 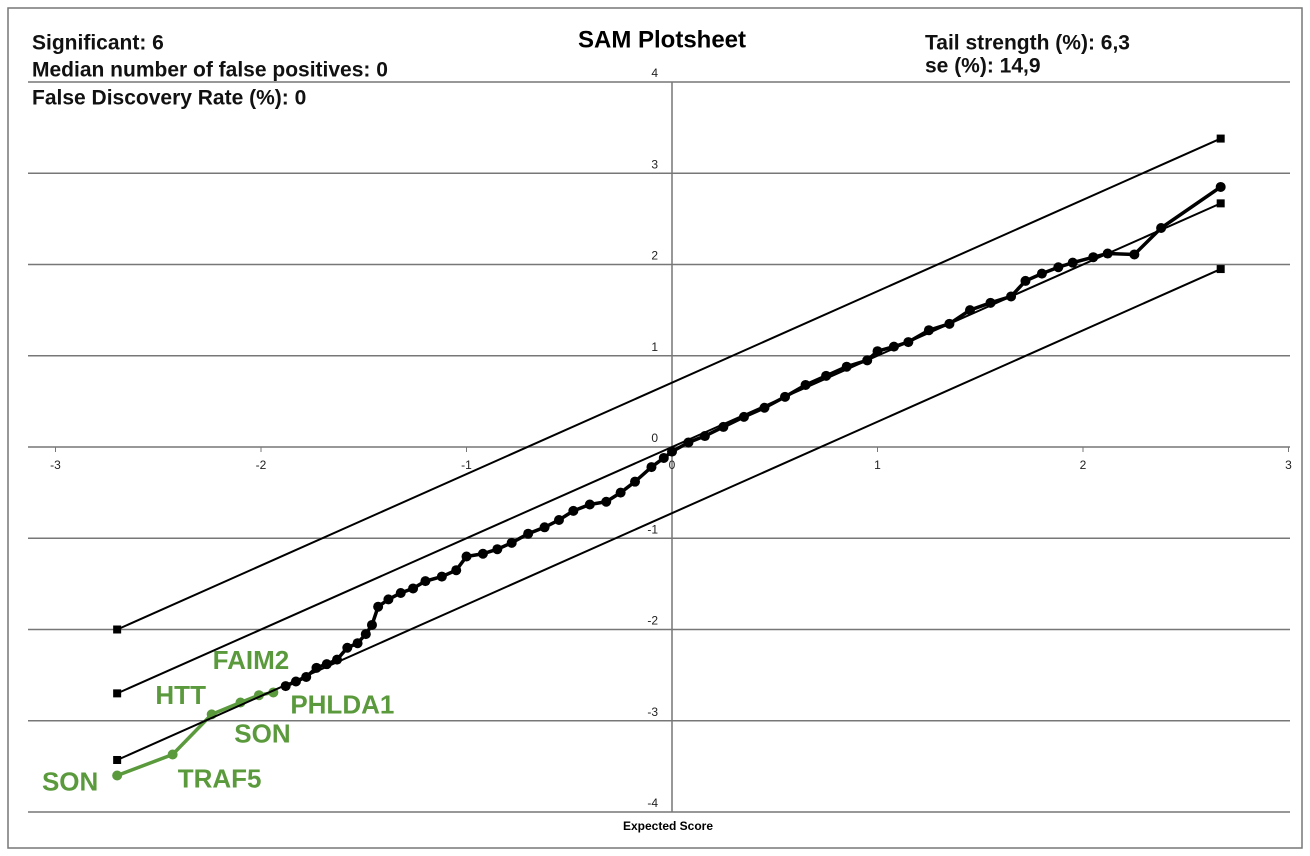 I want to click on annotation: se (%): 14,9, so click(x=983, y=66).